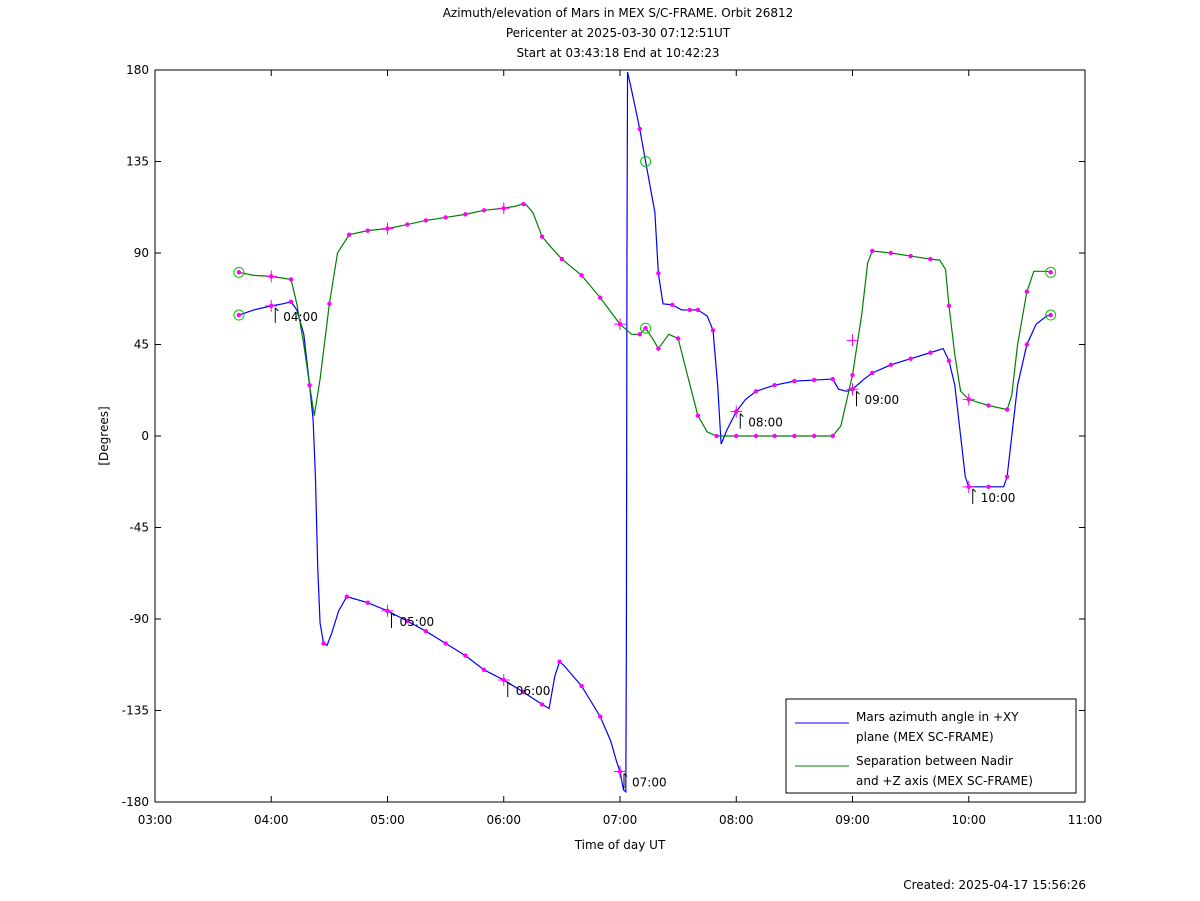  What do you see at coordinates (994, 885) in the screenshot?
I see `created-timestamp: Created: 2025-04-17 15:56:26` at bounding box center [994, 885].